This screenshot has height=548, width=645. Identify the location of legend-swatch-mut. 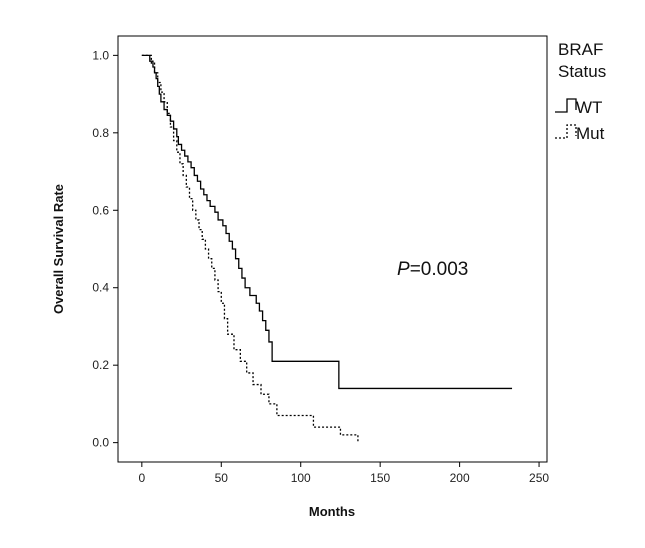
(566, 131).